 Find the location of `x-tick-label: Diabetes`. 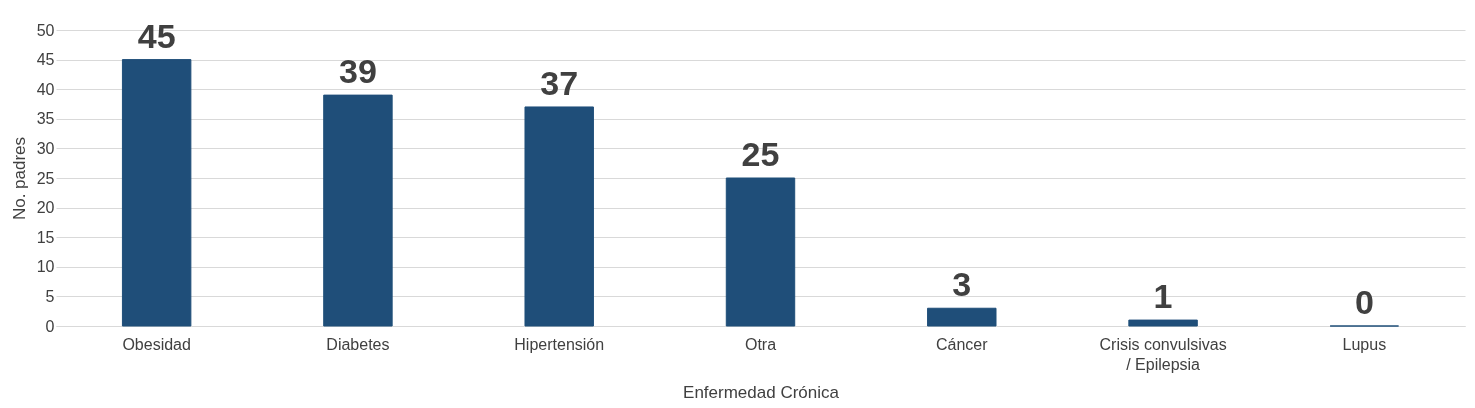

x-tick-label: Diabetes is located at coordinates (358, 344).